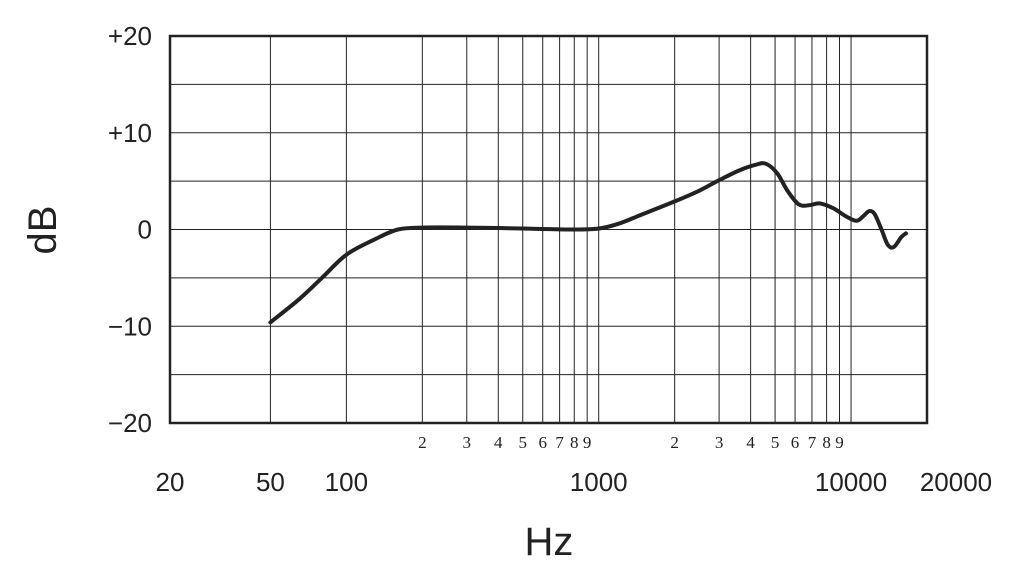 This screenshot has height=566, width=1016. Describe the element at coordinates (130, 423) in the screenshot. I see `y-tick-label: −20` at that location.